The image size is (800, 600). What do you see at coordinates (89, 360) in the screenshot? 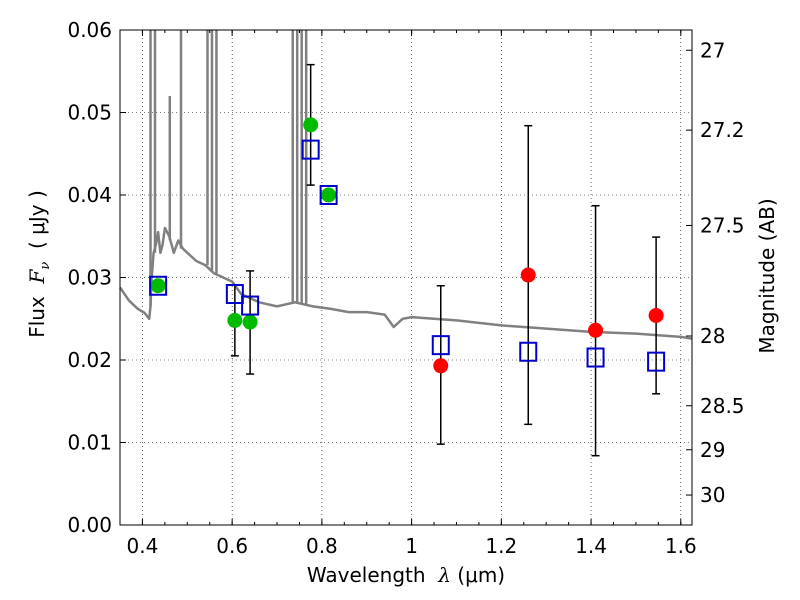
I see `y-tick-label: 0.02` at bounding box center [89, 360].